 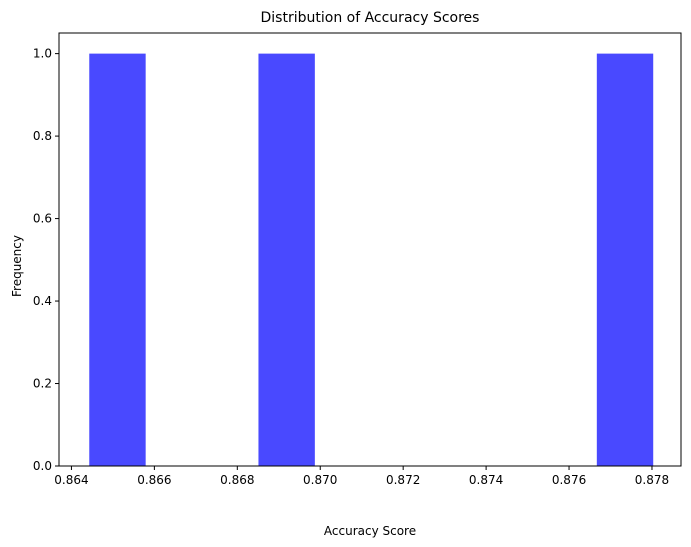 I want to click on x-tick-label: 0.868, so click(x=237, y=480).